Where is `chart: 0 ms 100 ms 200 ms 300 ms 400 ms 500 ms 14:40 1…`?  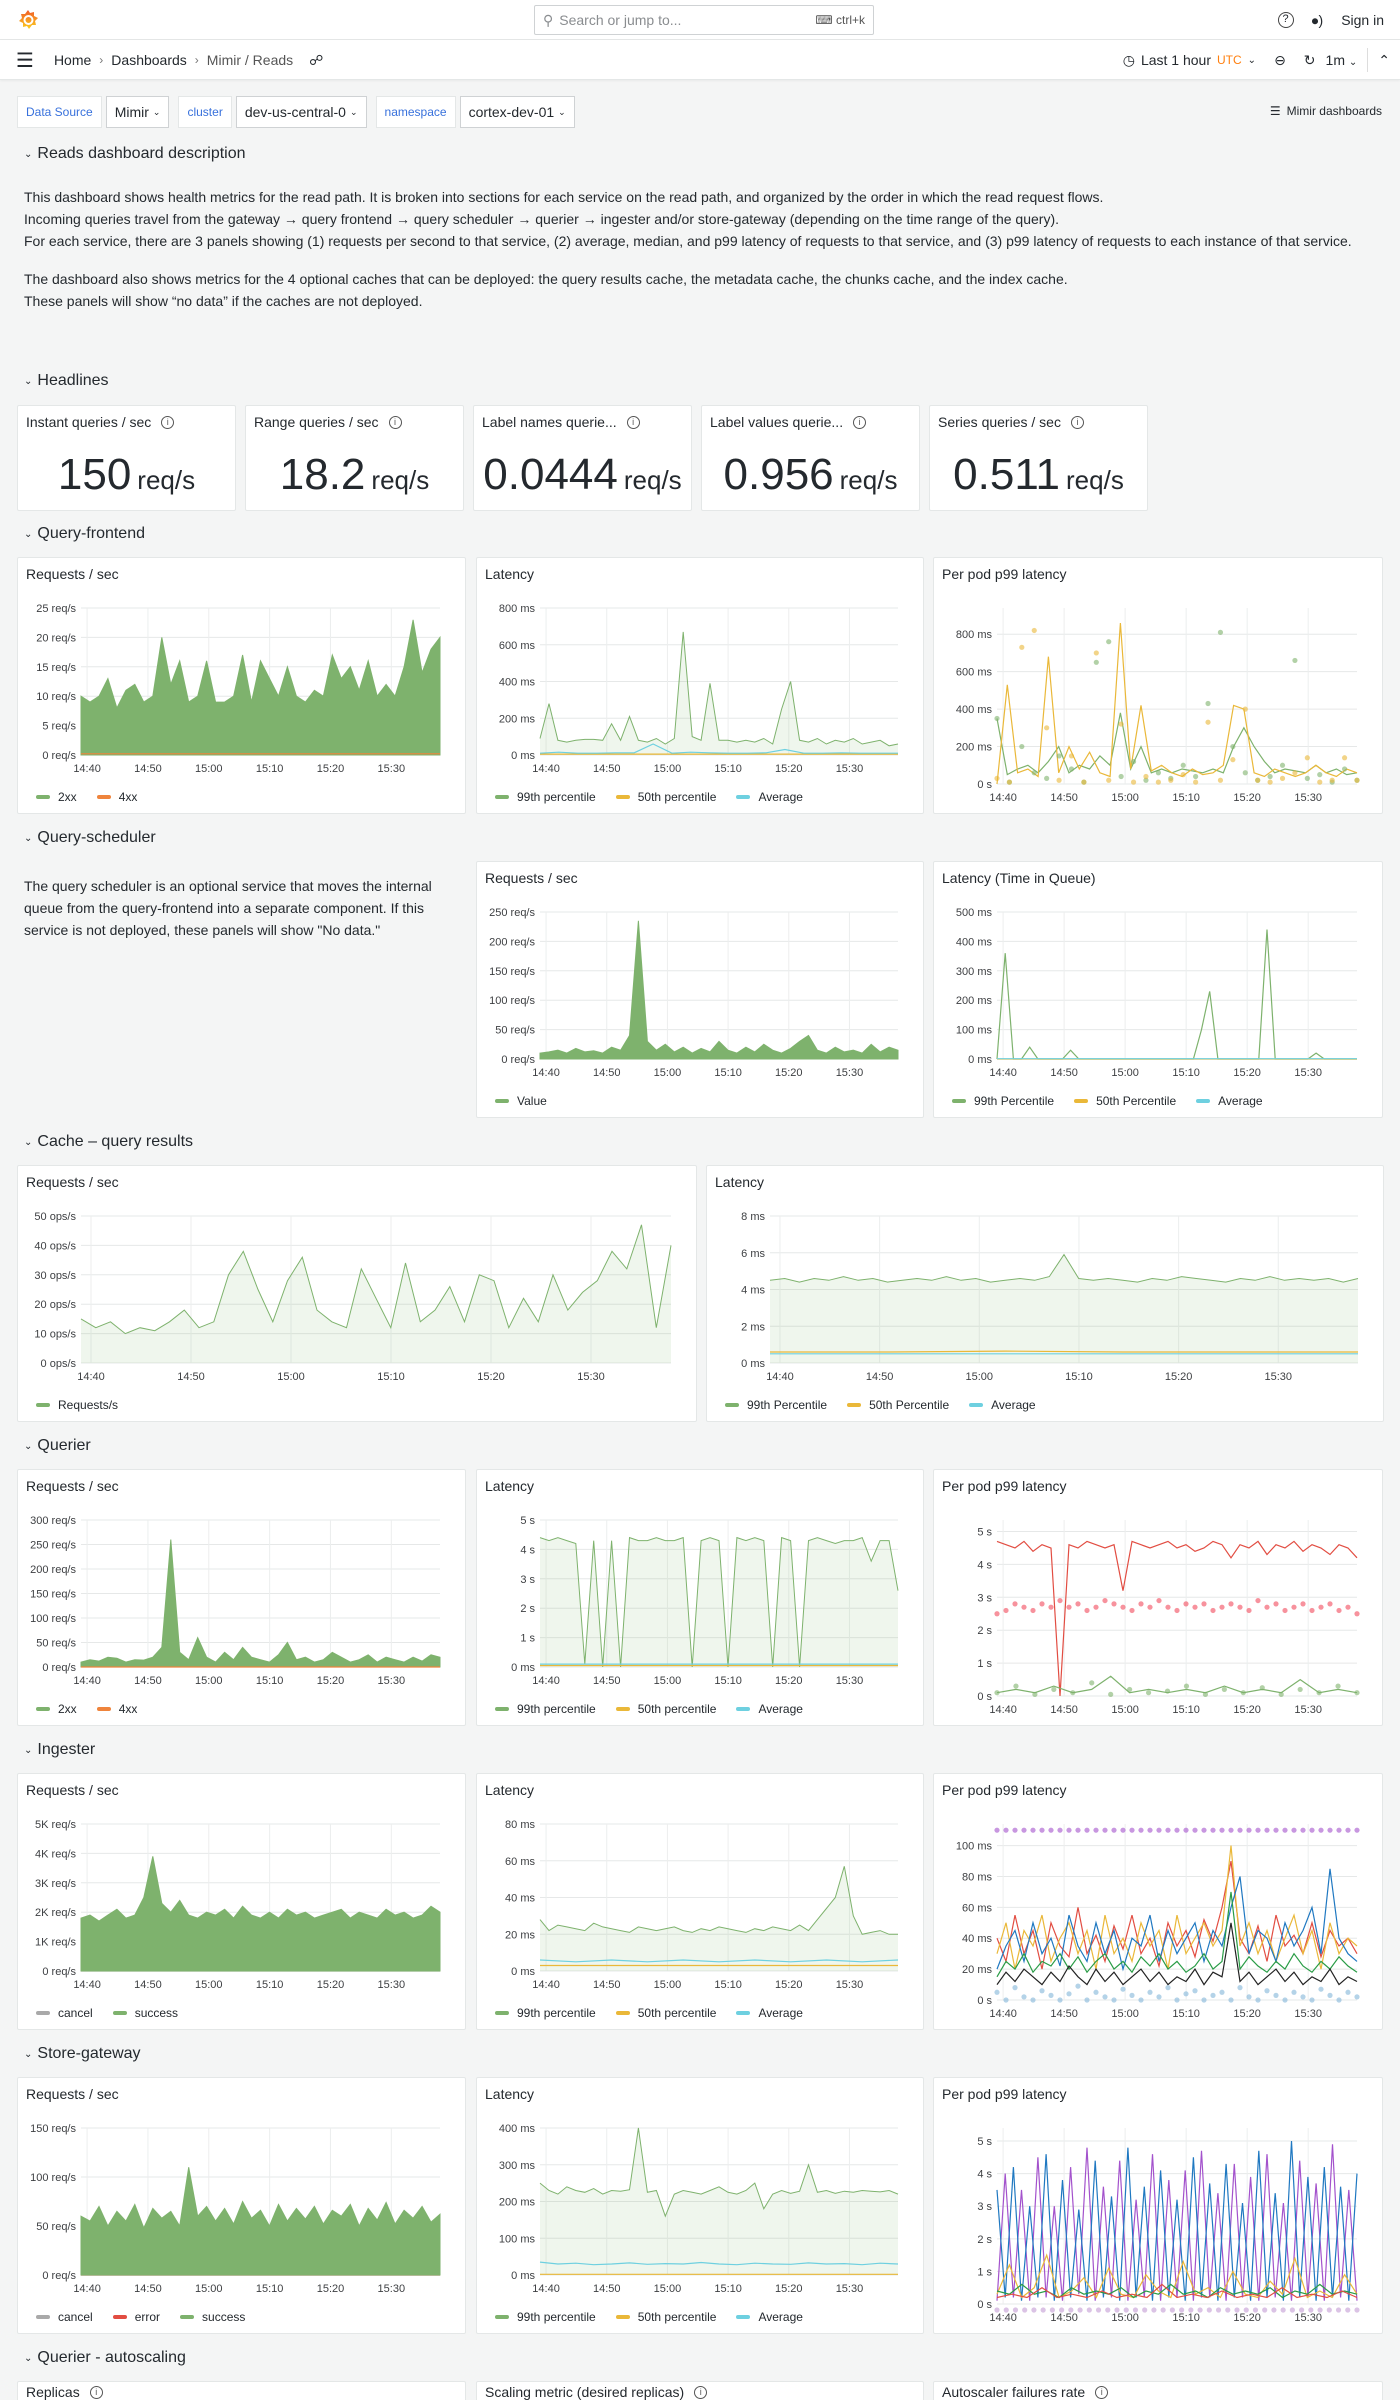
chart: 0 ms 100 ms 200 ms 300 ms 400 ms 500 ms 14:40 1… is located at coordinates (1158, 990).